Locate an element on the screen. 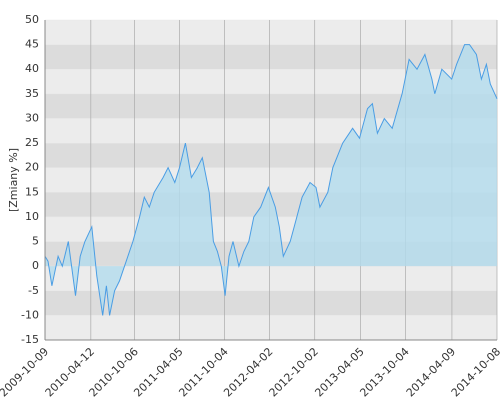  y-tick-label: 20 is located at coordinates (32, 167).